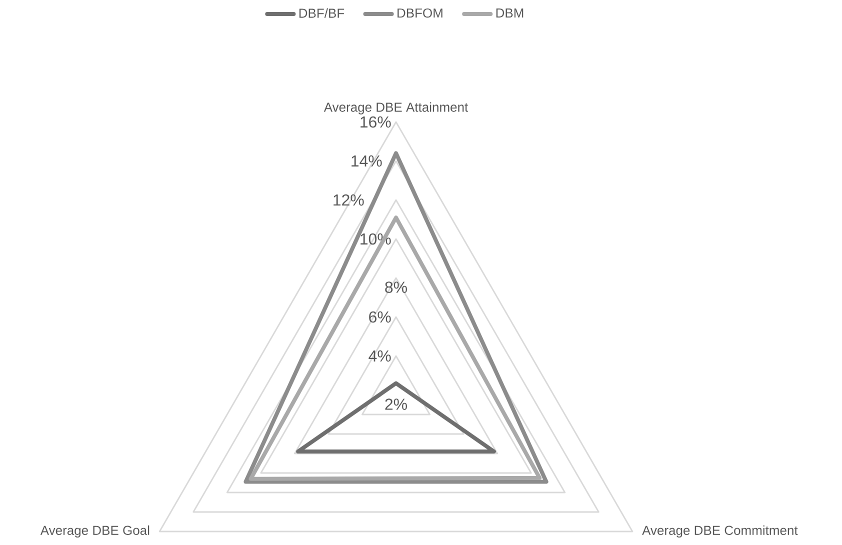 Image resolution: width=842 pixels, height=545 pixels. Describe the element at coordinates (396, 404) in the screenshot. I see `y-tick-label: 2%` at that location.